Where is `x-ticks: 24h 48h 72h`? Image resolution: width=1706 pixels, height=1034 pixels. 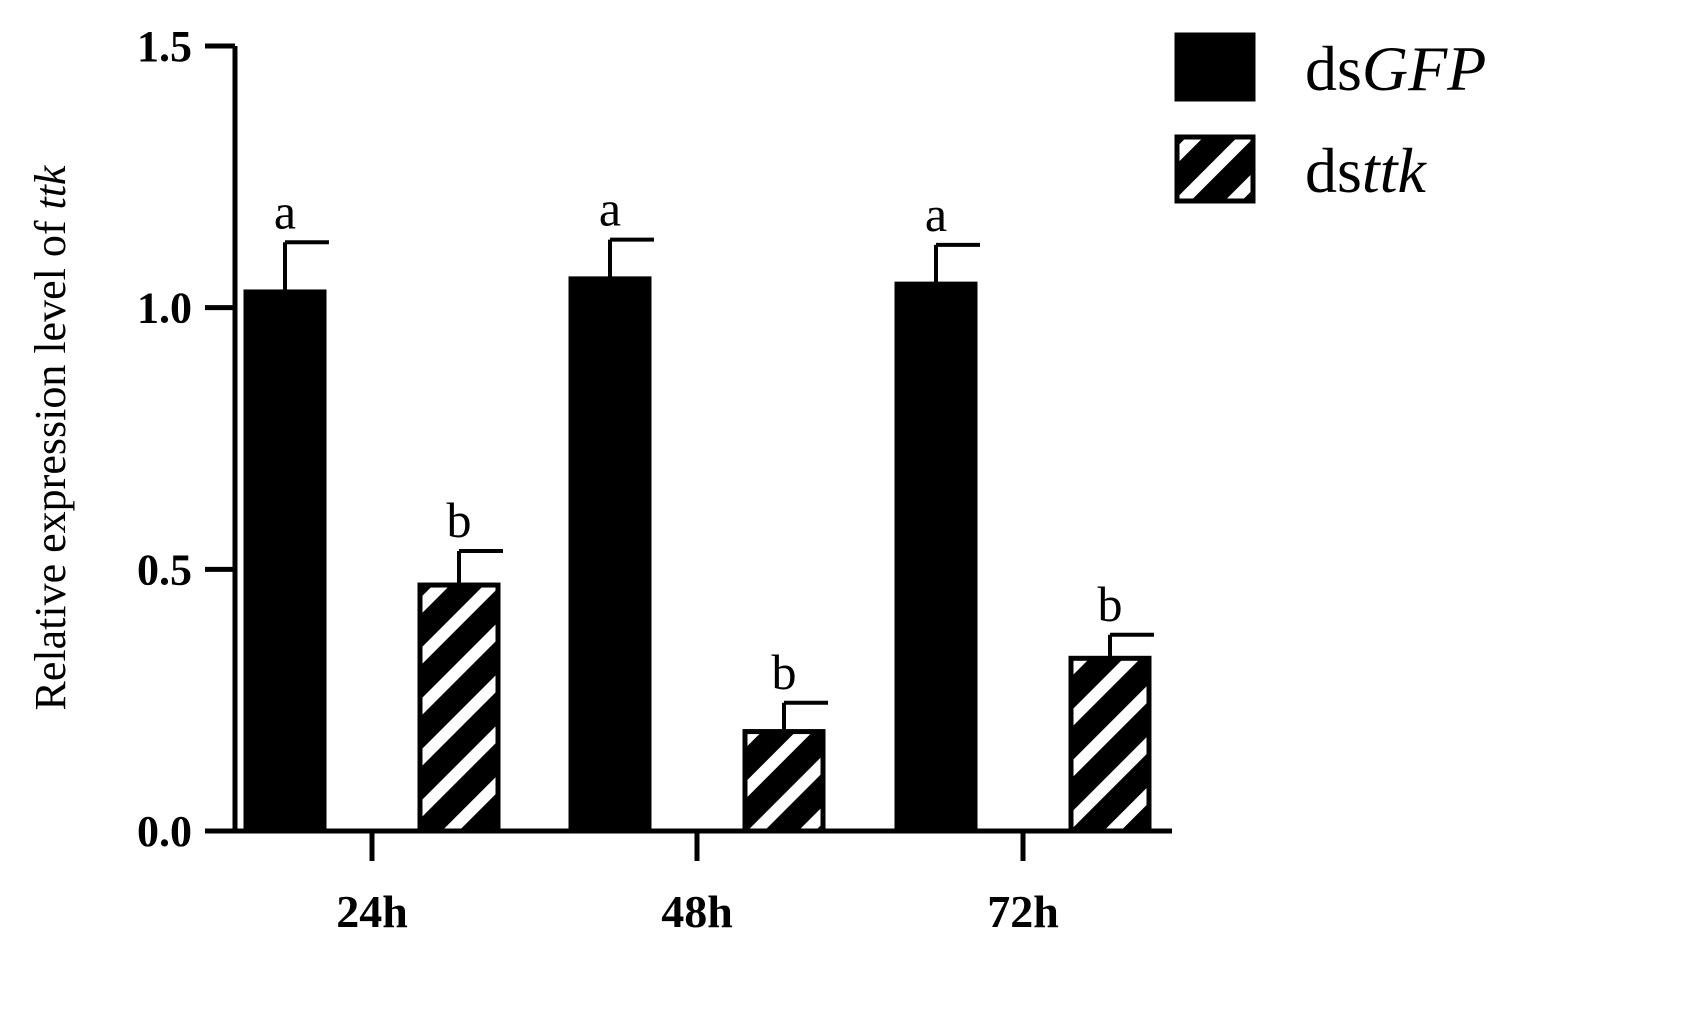
x-ticks: 24h 48h 72h is located at coordinates (697, 884).